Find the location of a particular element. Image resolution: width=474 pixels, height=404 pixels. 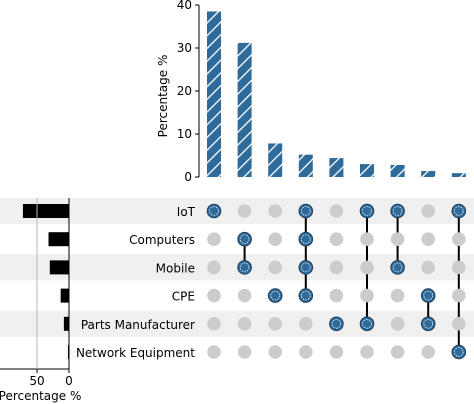

x-tick-label: 0 is located at coordinates (69, 381).